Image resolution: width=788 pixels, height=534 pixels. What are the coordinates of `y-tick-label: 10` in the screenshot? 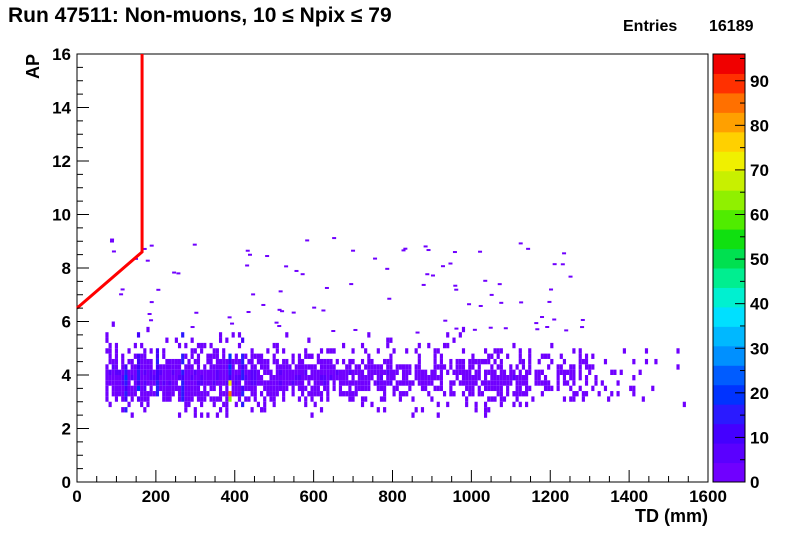 It's located at (61, 215).